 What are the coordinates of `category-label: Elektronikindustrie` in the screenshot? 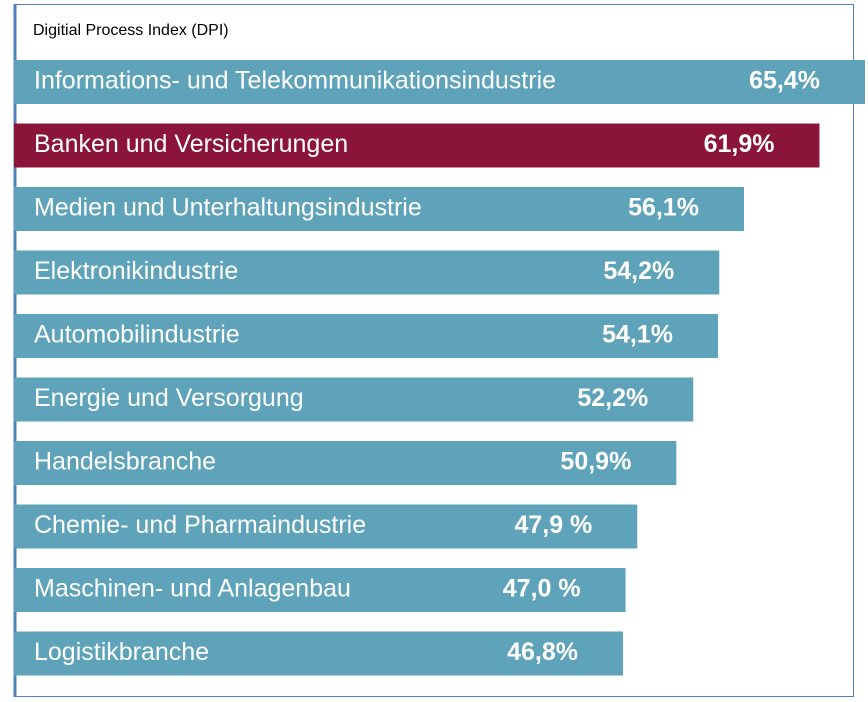 It's located at (136, 271).